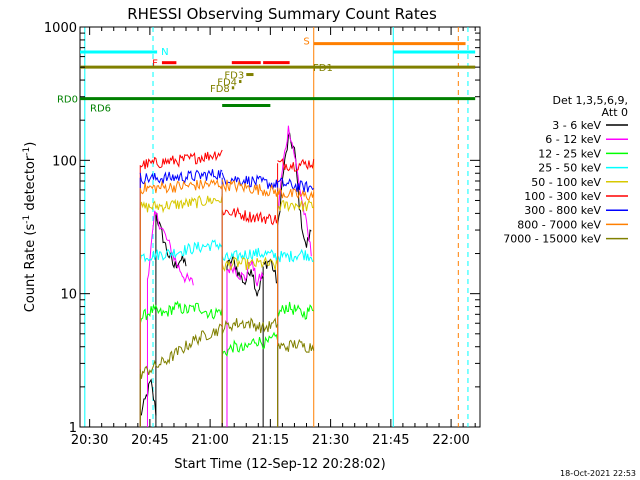 This screenshot has height=480, width=640. Describe the element at coordinates (552, 239) in the screenshot. I see `legend-entry-label: 7000 - 15000 keV` at that location.